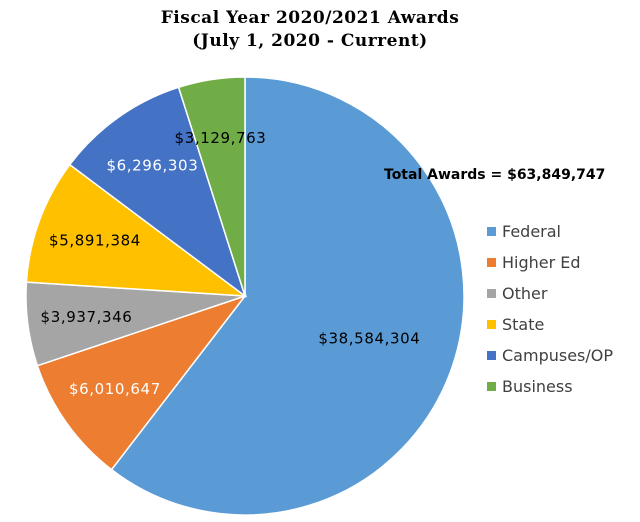 The image size is (640, 522). What do you see at coordinates (541, 262) in the screenshot?
I see `legend-label: Higher Ed` at bounding box center [541, 262].